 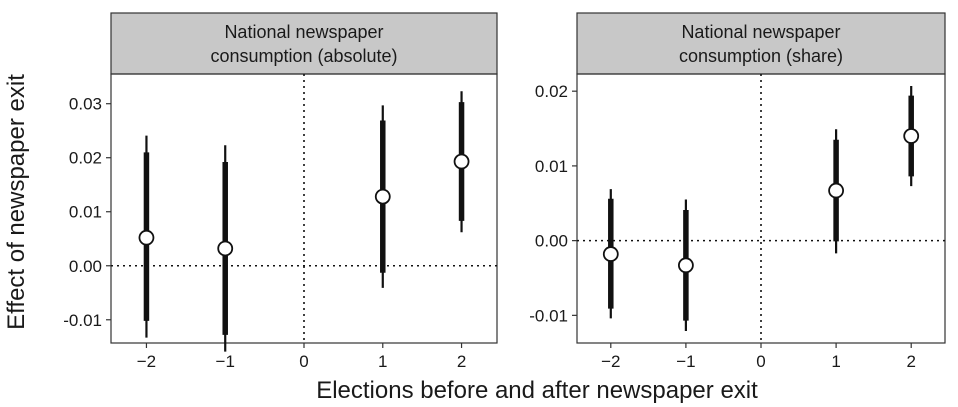 What do you see at coordinates (761, 56) in the screenshot?
I see `facet-title-line: consumption (share)` at bounding box center [761, 56].